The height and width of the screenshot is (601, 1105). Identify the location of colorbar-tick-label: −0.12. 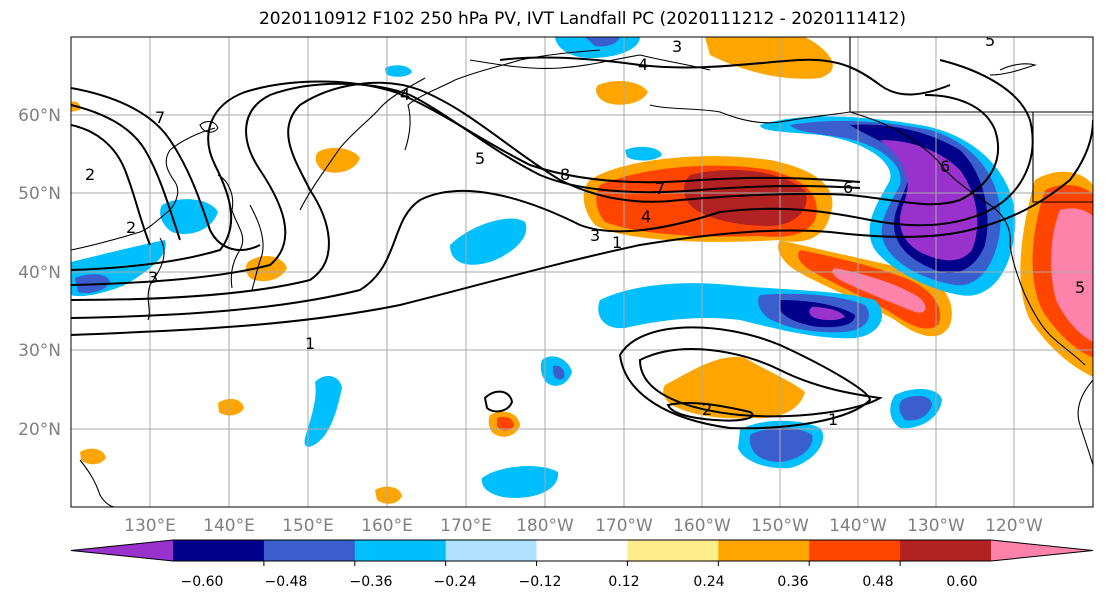
(540, 582).